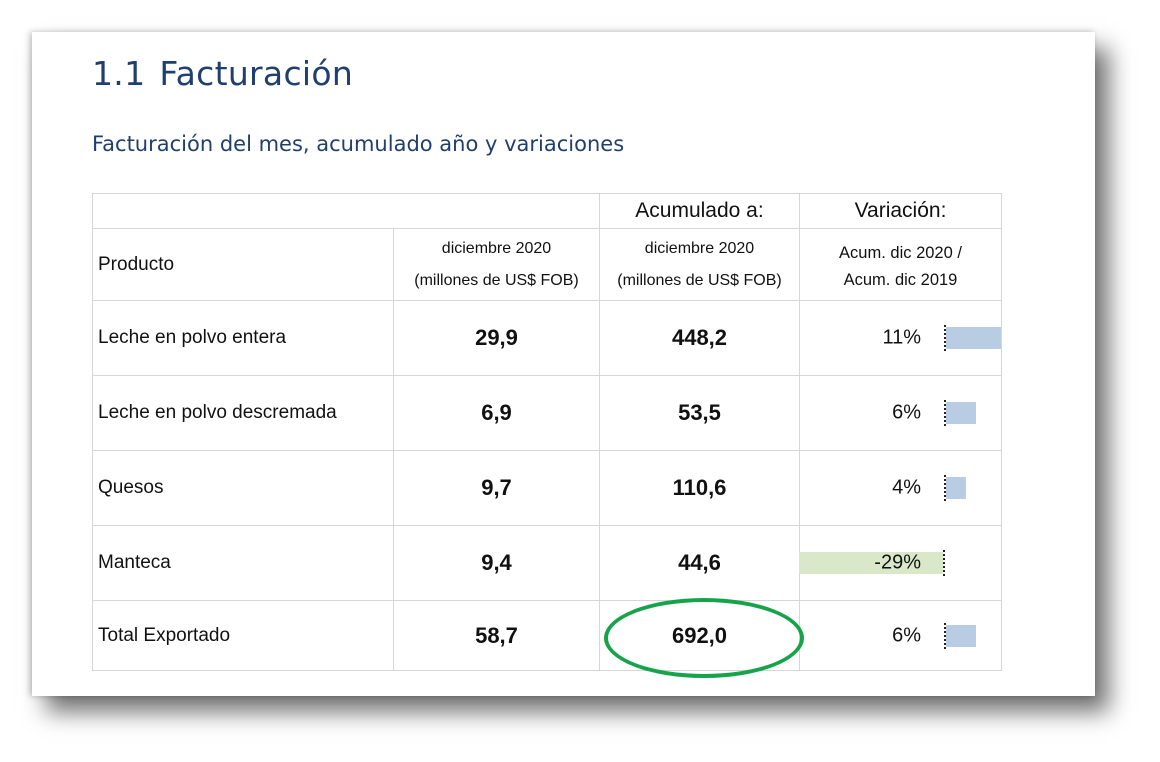 The height and width of the screenshot is (762, 1160). Describe the element at coordinates (243, 635) in the screenshot. I see `total-label-cell: Total Exportado` at that location.